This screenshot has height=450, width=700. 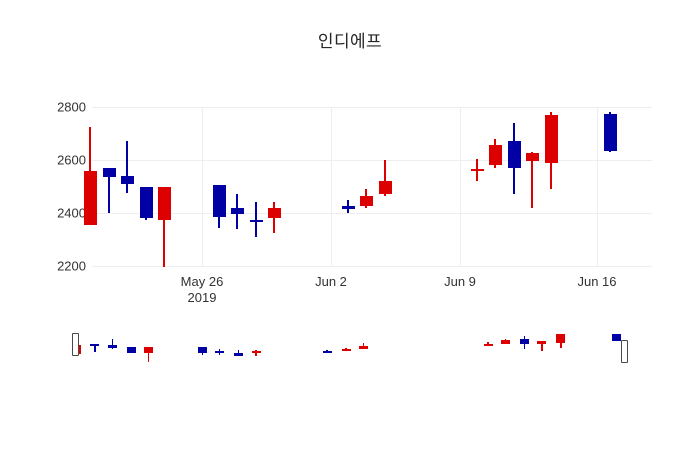 I want to click on range-overview-strip, so click(x=350, y=352).